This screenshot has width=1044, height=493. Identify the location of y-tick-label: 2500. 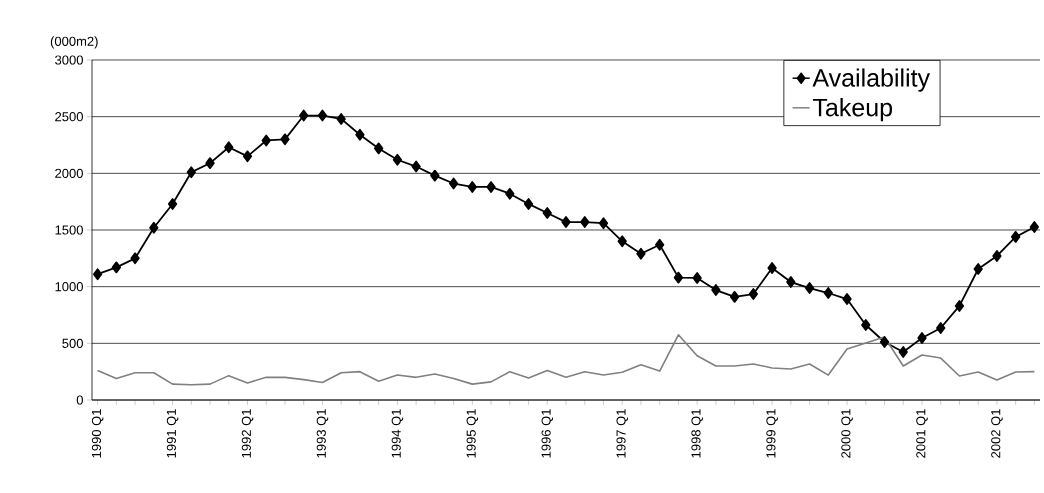
(69, 117).